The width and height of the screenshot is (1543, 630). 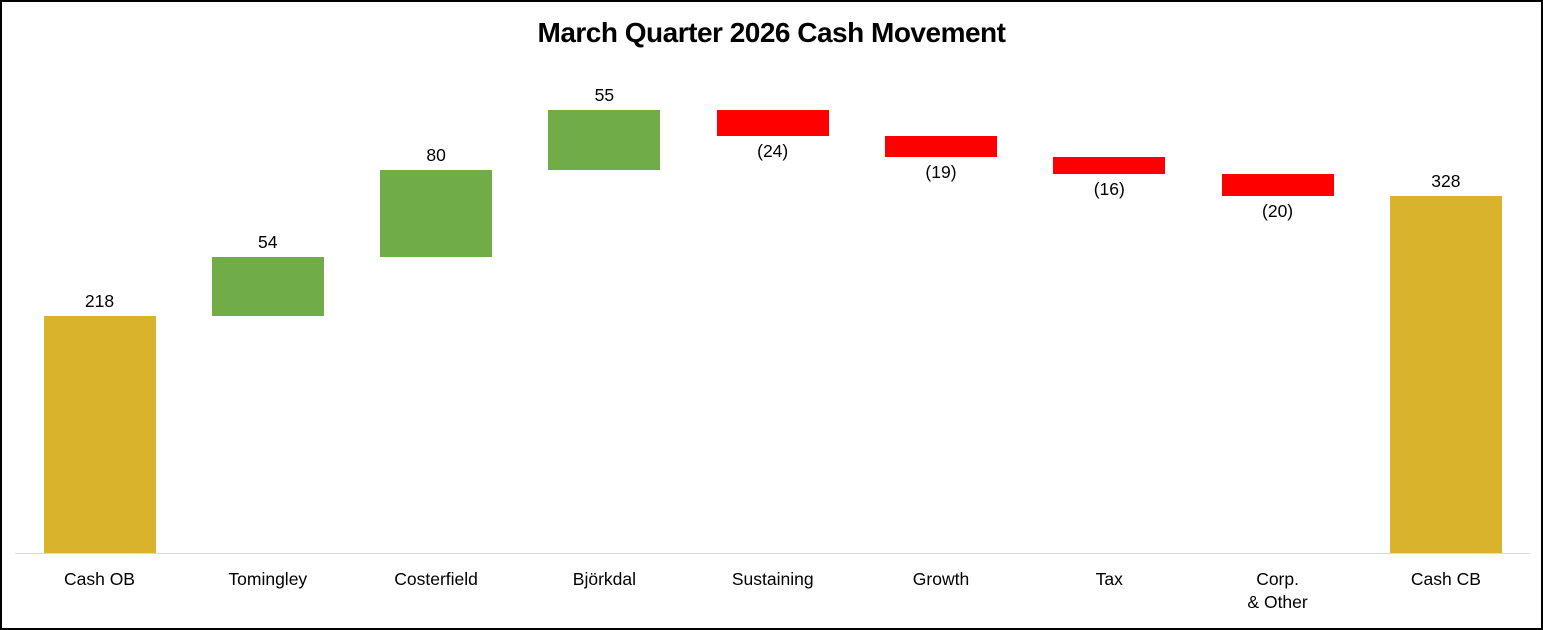 I want to click on category-label-cash-cb: Cash CB, so click(x=1445, y=579).